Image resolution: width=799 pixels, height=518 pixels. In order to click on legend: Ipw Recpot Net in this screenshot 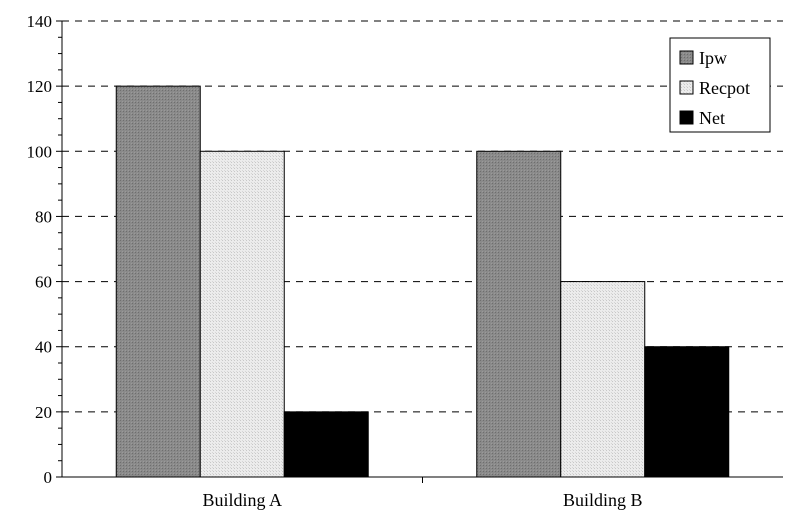, I will do `click(720, 85)`.